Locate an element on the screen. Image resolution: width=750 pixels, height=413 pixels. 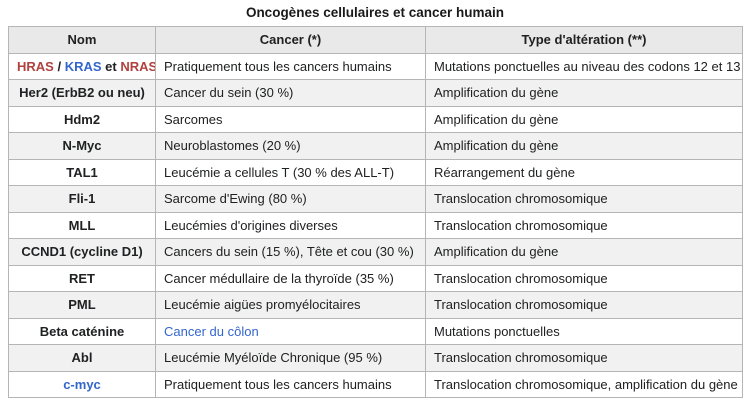
cancer-cell: Leucémie Myéloïde Chronique (95 %) is located at coordinates (290, 358).